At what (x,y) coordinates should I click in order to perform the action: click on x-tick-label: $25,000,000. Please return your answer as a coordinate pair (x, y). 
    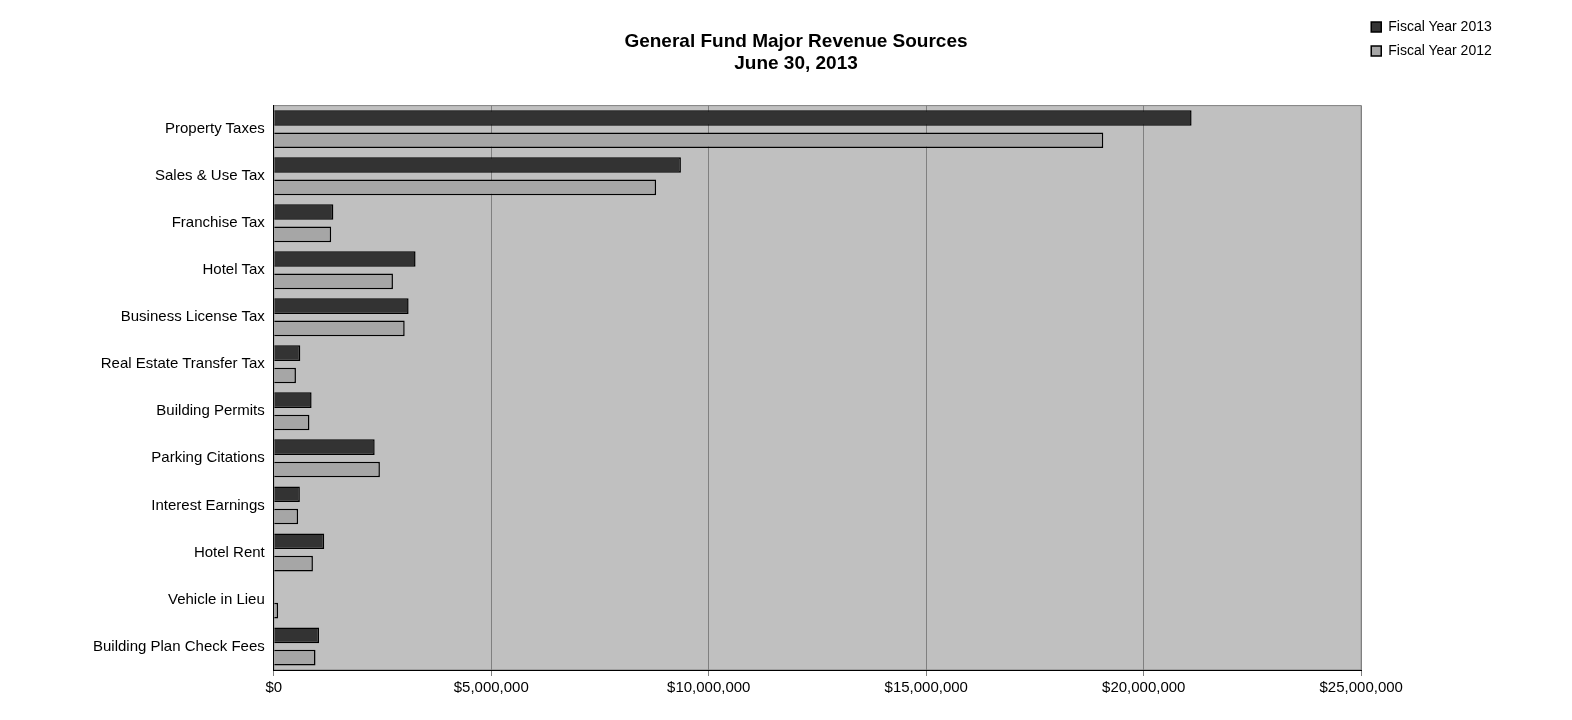
    Looking at the image, I should click on (1361, 687).